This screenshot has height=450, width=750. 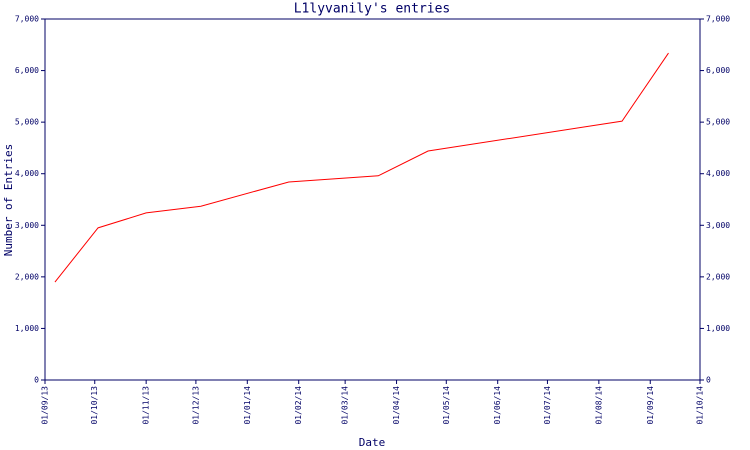 What do you see at coordinates (718, 70) in the screenshot?
I see `y2-tick-label: 6,000` at bounding box center [718, 70].